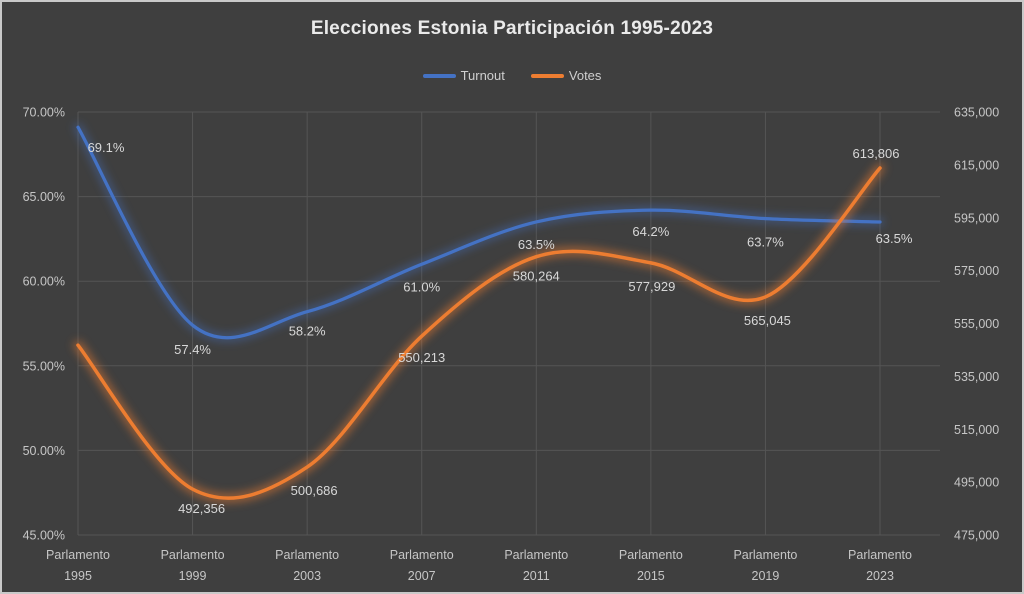 This screenshot has height=594, width=1024. What do you see at coordinates (976, 113) in the screenshot?
I see `right-axis-tick-label: 635,000` at bounding box center [976, 113].